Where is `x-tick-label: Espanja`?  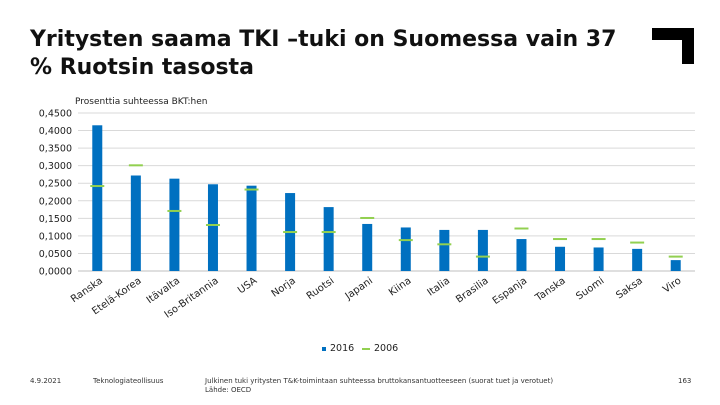
x-tick-label: Espanja is located at coordinates (510, 291).